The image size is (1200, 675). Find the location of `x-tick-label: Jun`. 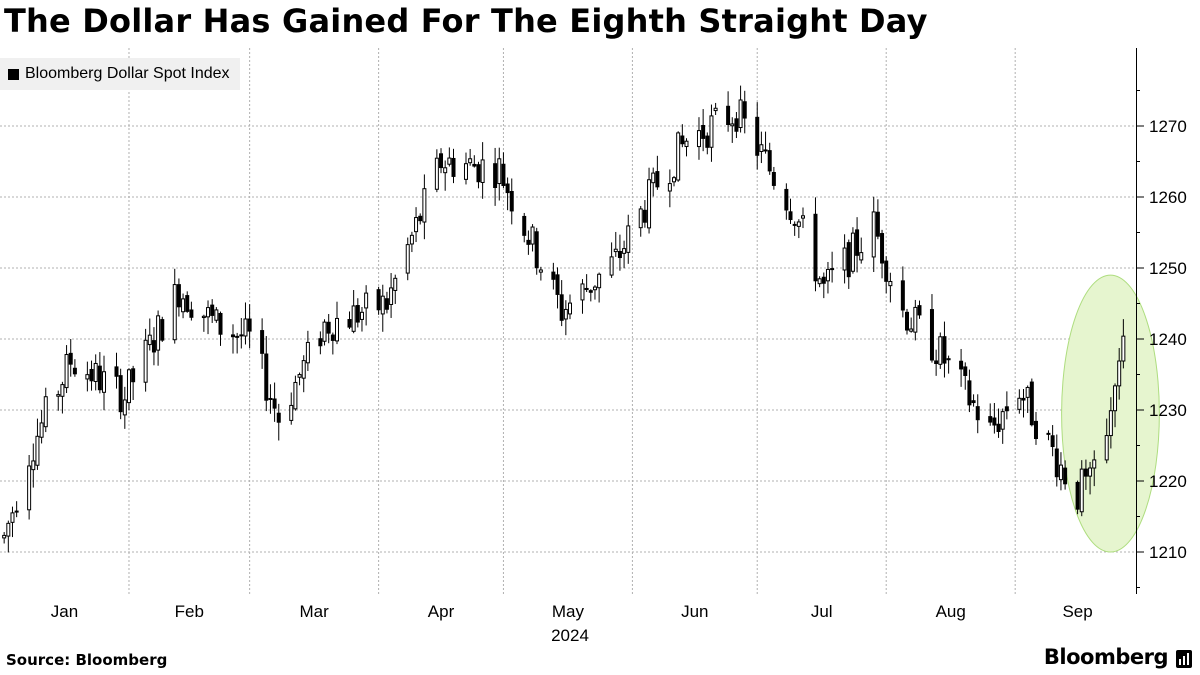

x-tick-label: Jun is located at coordinates (694, 611).